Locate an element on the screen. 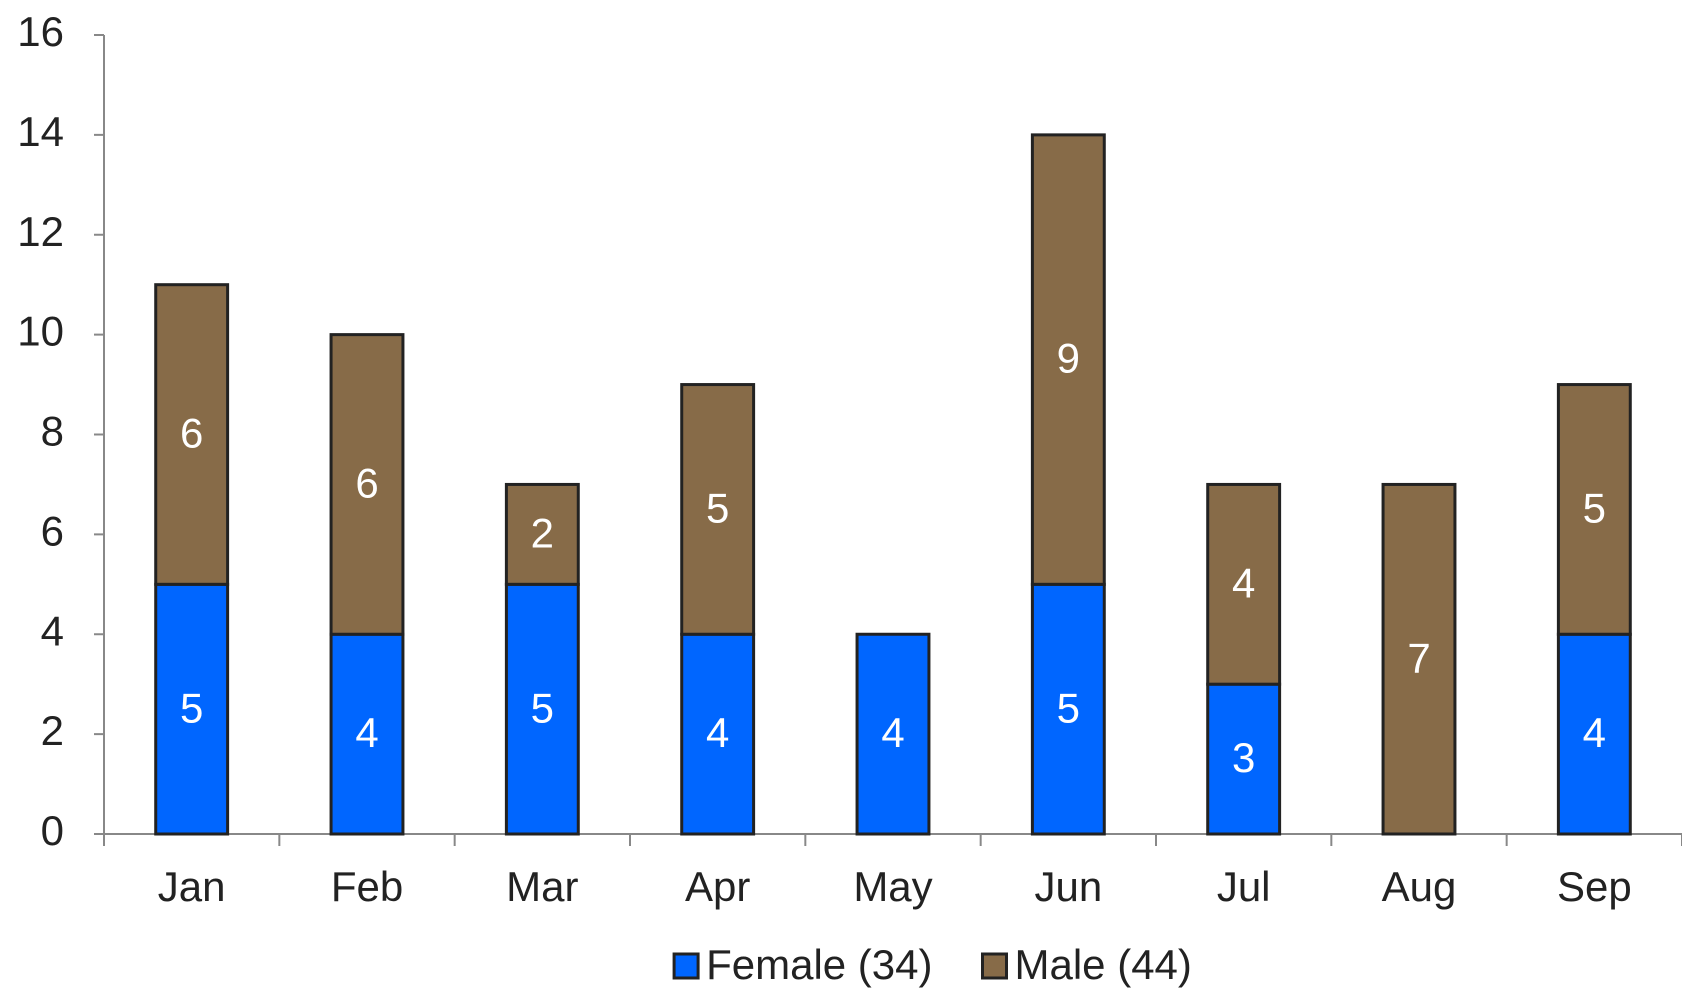  data-label: 3 is located at coordinates (1243, 757).